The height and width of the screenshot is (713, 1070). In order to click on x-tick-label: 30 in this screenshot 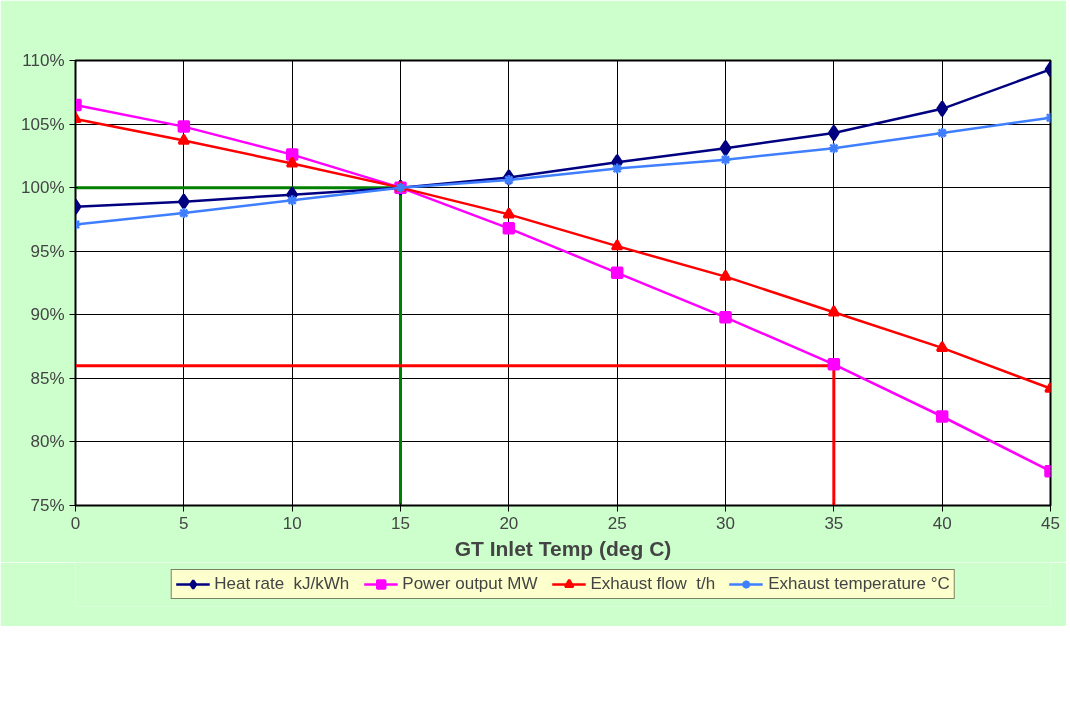, I will do `click(725, 523)`.